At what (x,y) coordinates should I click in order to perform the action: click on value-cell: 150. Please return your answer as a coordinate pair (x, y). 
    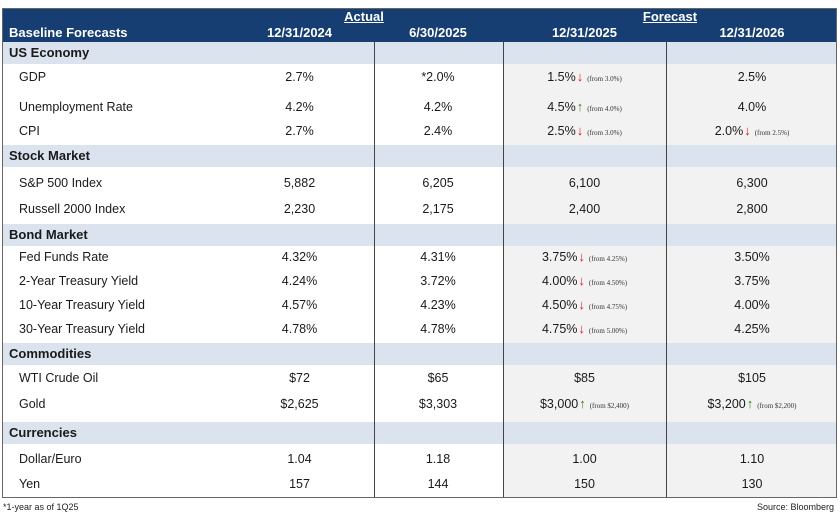
    Looking at the image, I should click on (584, 484).